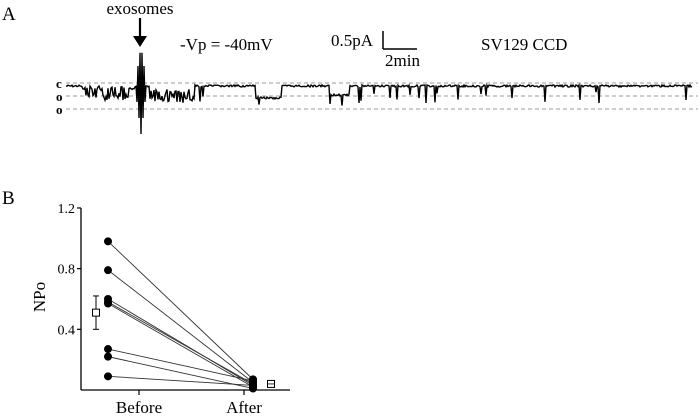 This screenshot has width=700, height=417. What do you see at coordinates (253, 385) in the screenshot?
I see `after-point` at bounding box center [253, 385].